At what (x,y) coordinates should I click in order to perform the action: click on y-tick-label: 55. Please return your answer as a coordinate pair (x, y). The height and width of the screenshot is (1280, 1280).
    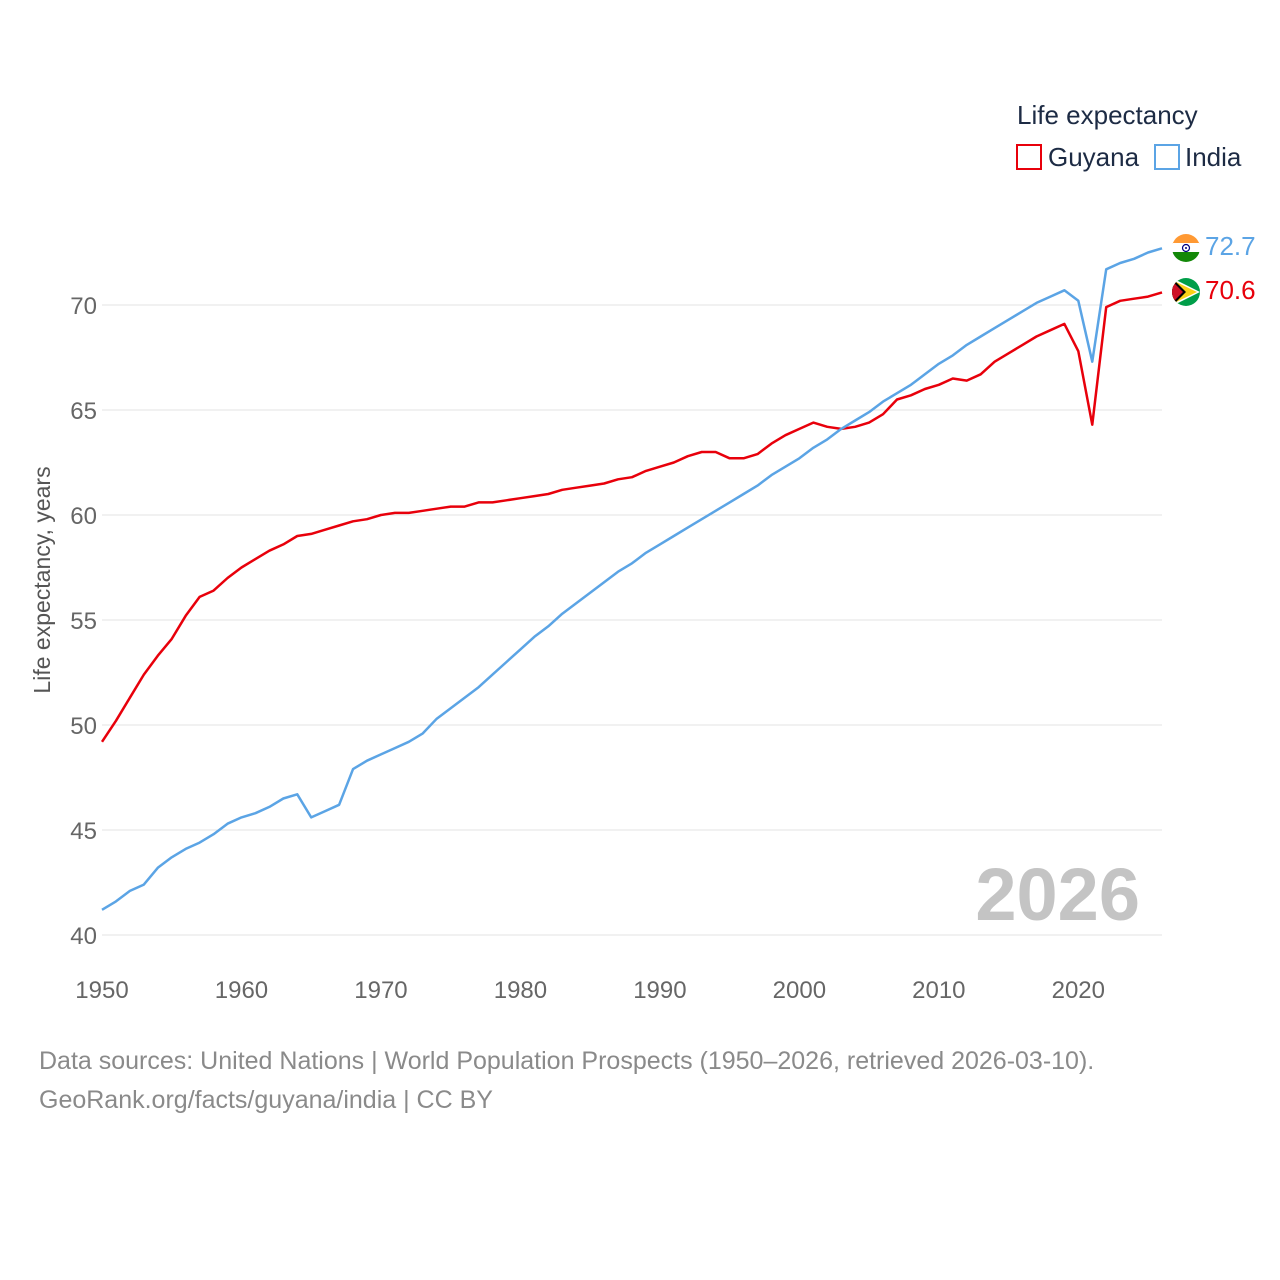
    Looking at the image, I should click on (83, 621).